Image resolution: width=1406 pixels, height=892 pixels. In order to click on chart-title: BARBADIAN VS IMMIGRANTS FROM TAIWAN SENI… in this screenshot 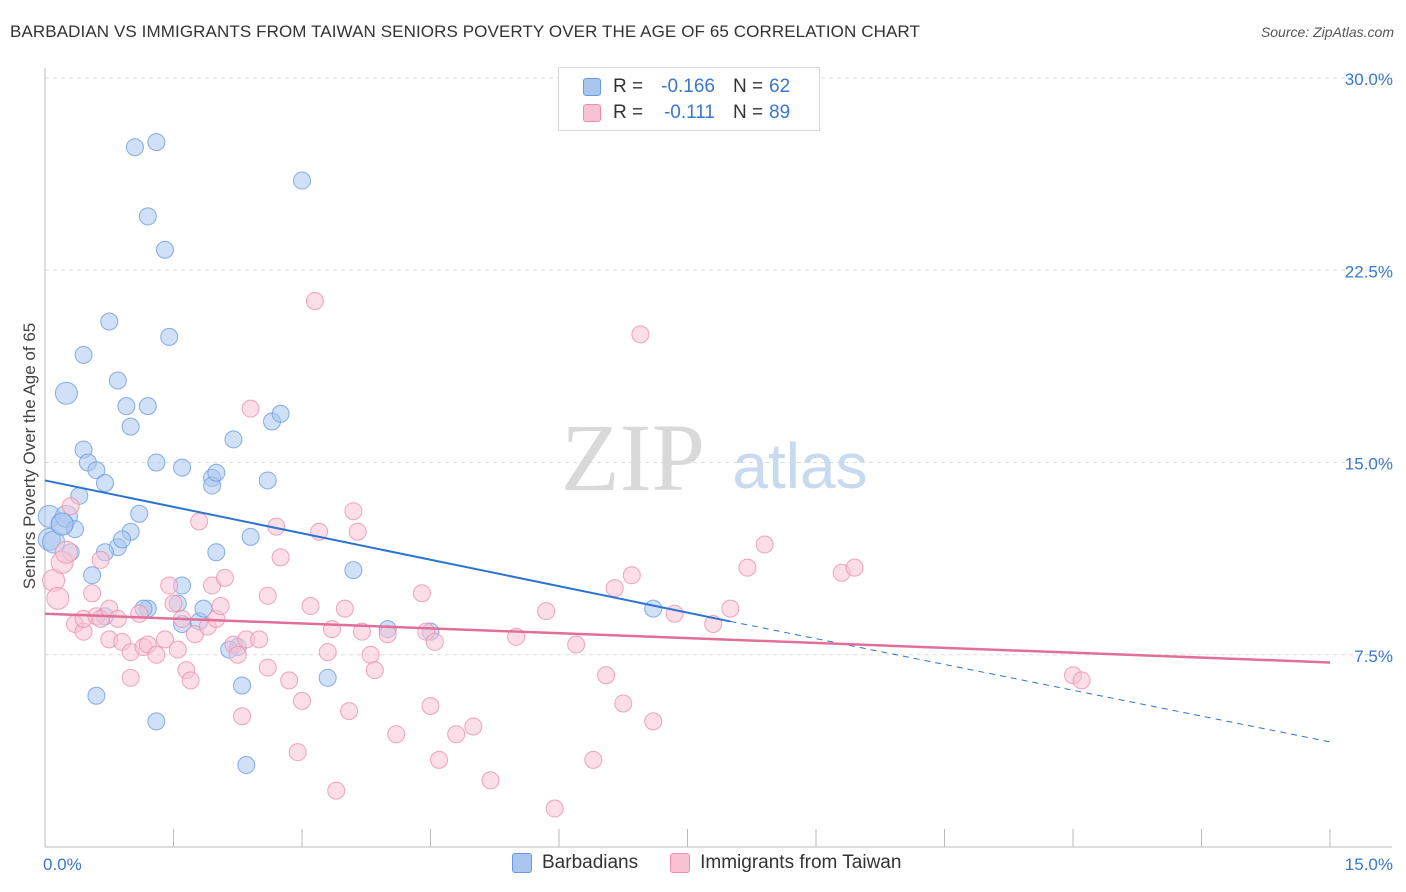, I will do `click(465, 31)`.